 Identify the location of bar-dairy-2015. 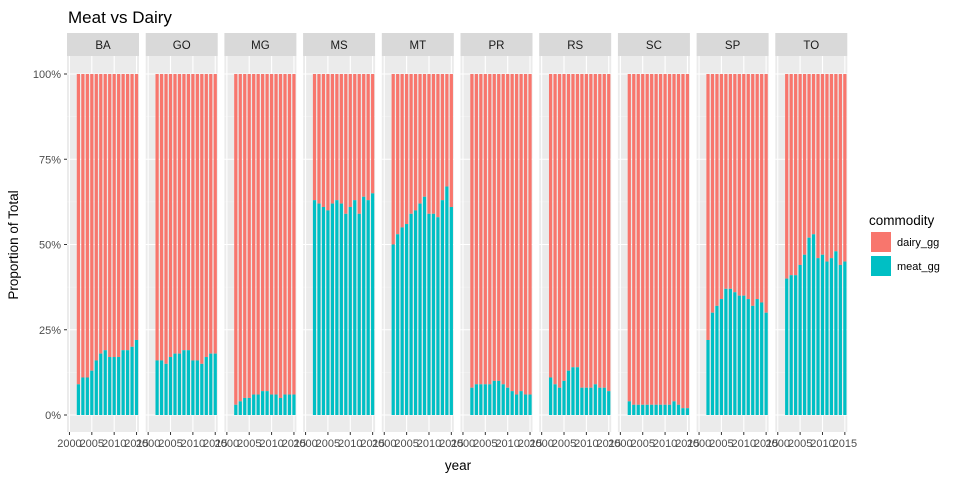
(451, 140).